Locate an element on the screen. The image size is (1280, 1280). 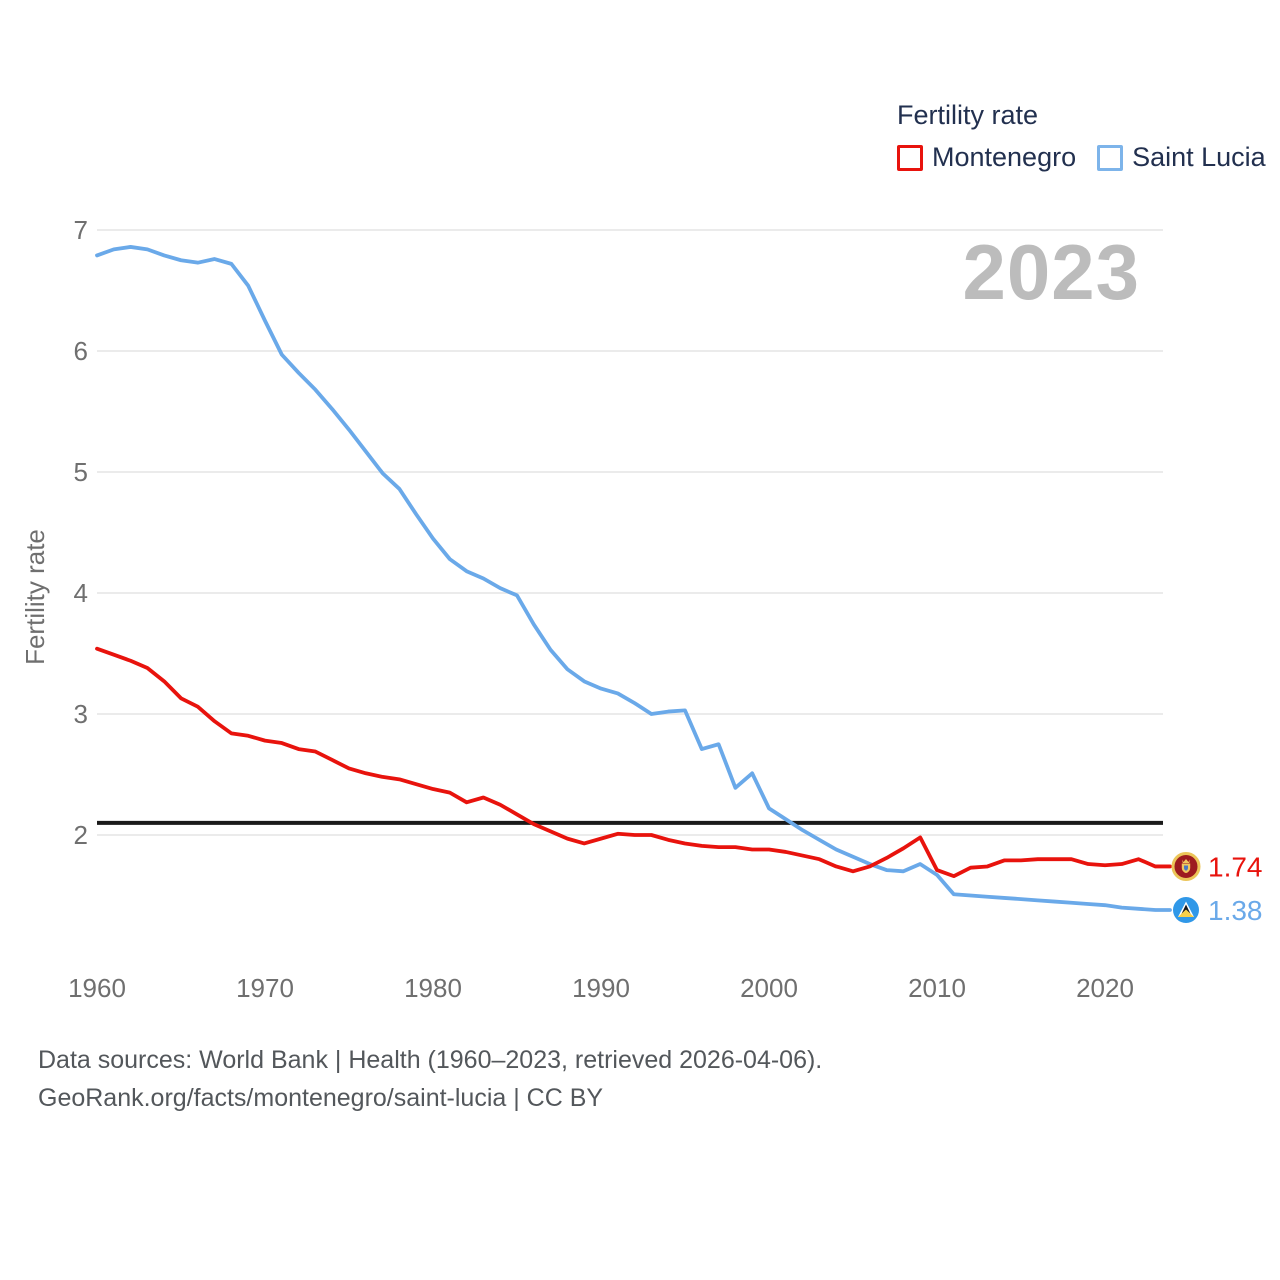
legend: Fertility rate Montenegro Saint Lucia is located at coordinates (1081, 136).